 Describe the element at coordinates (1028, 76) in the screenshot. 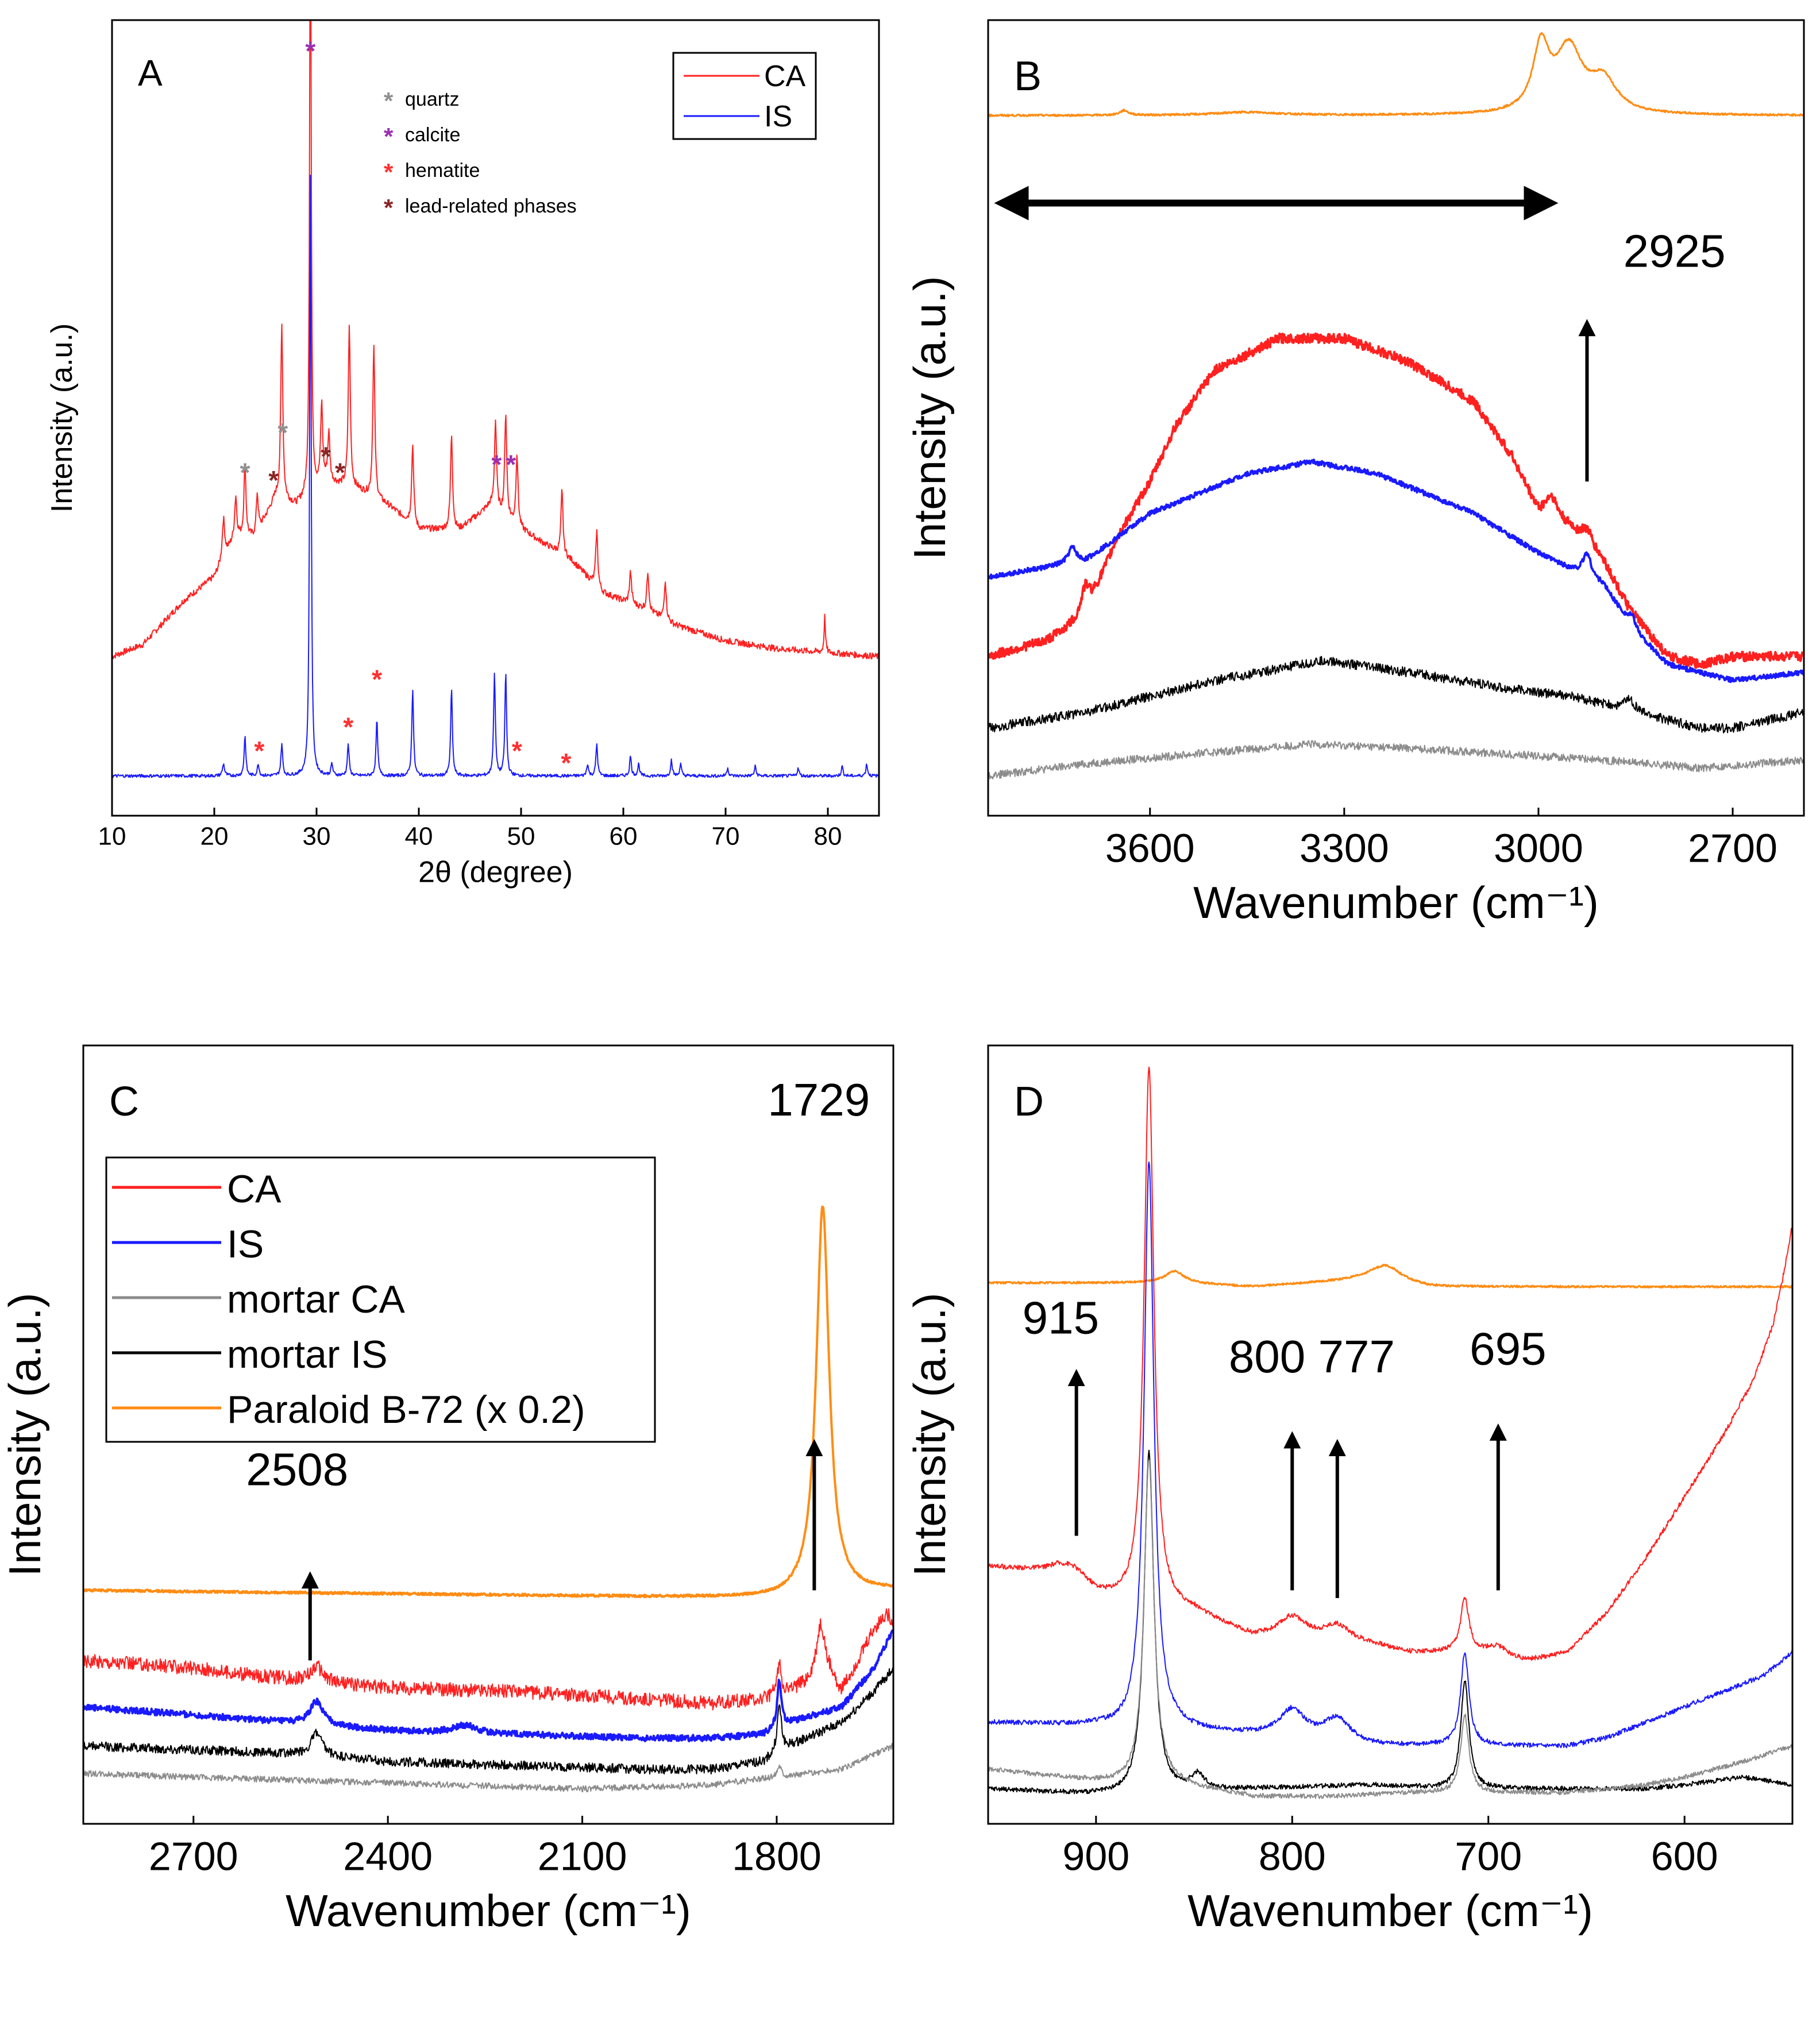

I see `panel-label: B` at that location.